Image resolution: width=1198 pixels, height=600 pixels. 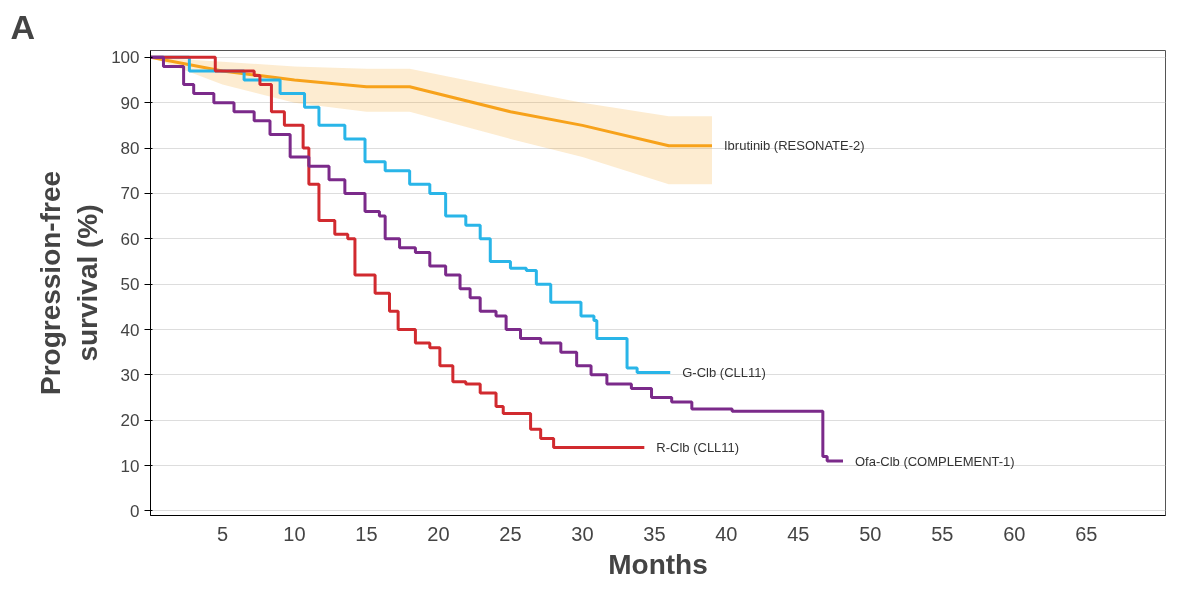 I want to click on y-tick-label: 50, so click(x=130, y=285).